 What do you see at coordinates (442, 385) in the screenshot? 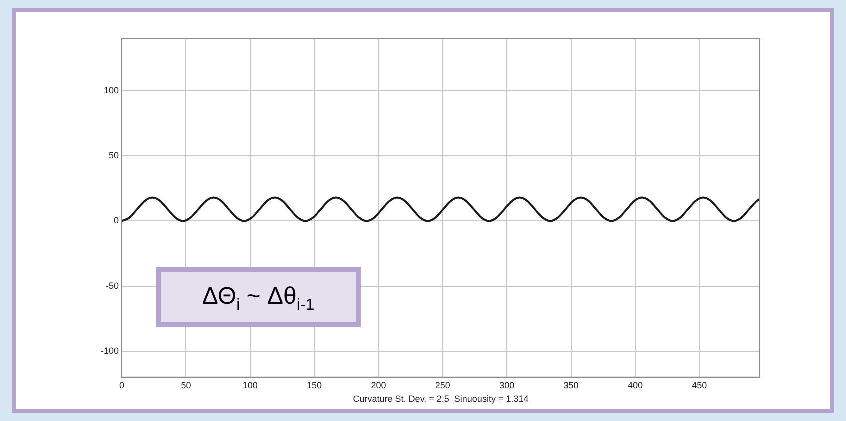
I see `x-tick-label: 250` at bounding box center [442, 385].